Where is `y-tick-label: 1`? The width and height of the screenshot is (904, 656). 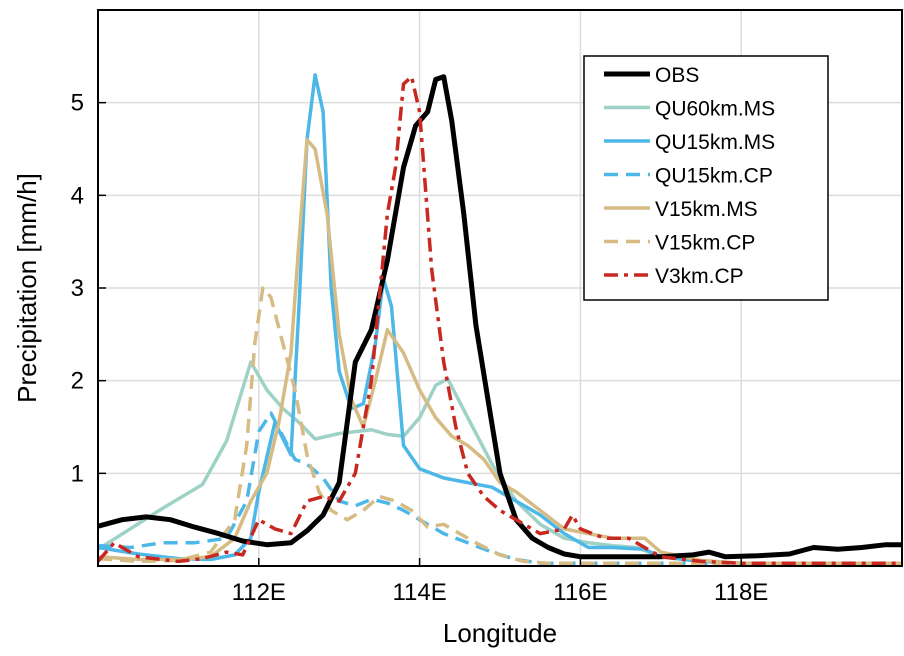 y-tick-label: 1 is located at coordinates (77, 473).